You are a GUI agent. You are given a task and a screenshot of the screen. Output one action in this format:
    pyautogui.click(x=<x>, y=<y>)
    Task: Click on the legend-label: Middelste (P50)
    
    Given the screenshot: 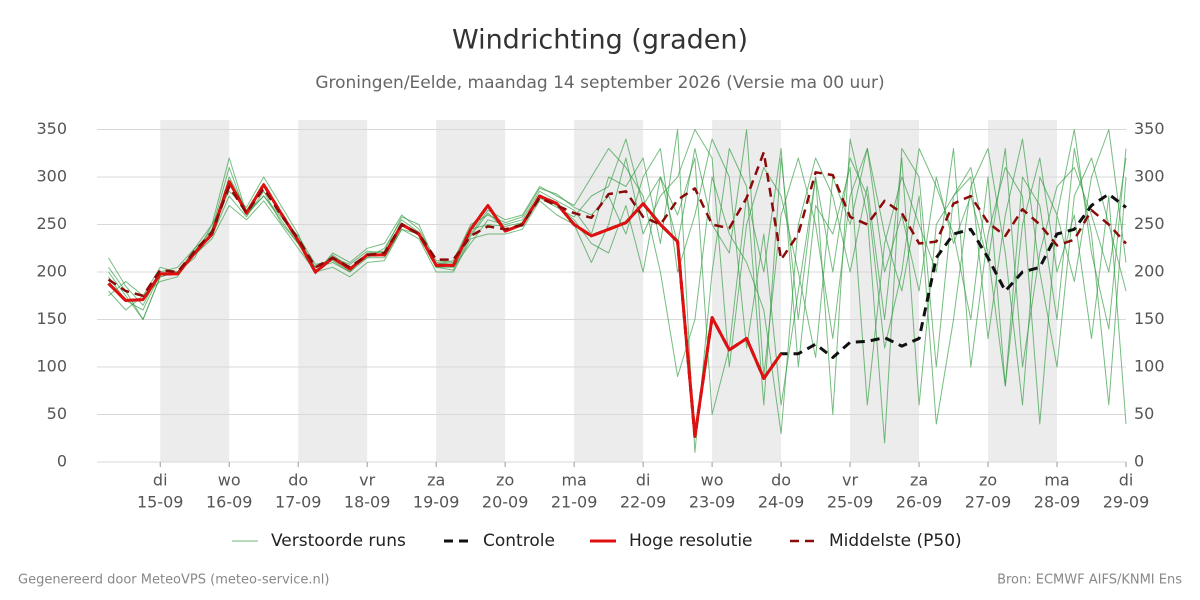 What is the action you would take?
    pyautogui.click(x=895, y=541)
    